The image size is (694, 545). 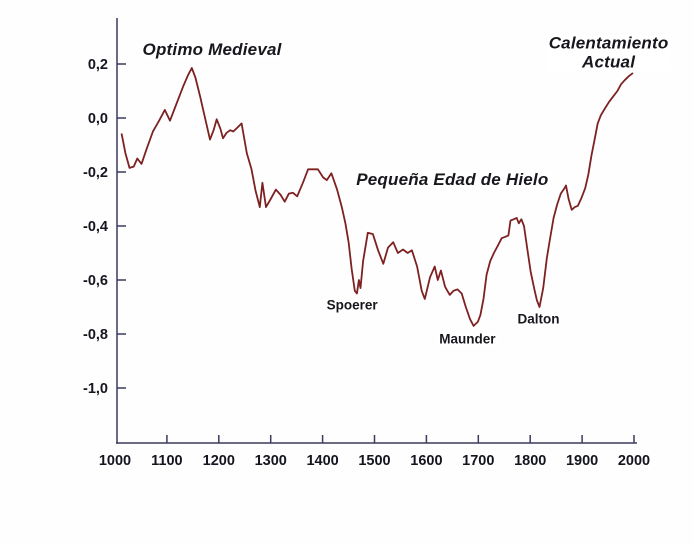 What do you see at coordinates (538, 319) in the screenshot?
I see `annotation-dalton: Dalton` at bounding box center [538, 319].